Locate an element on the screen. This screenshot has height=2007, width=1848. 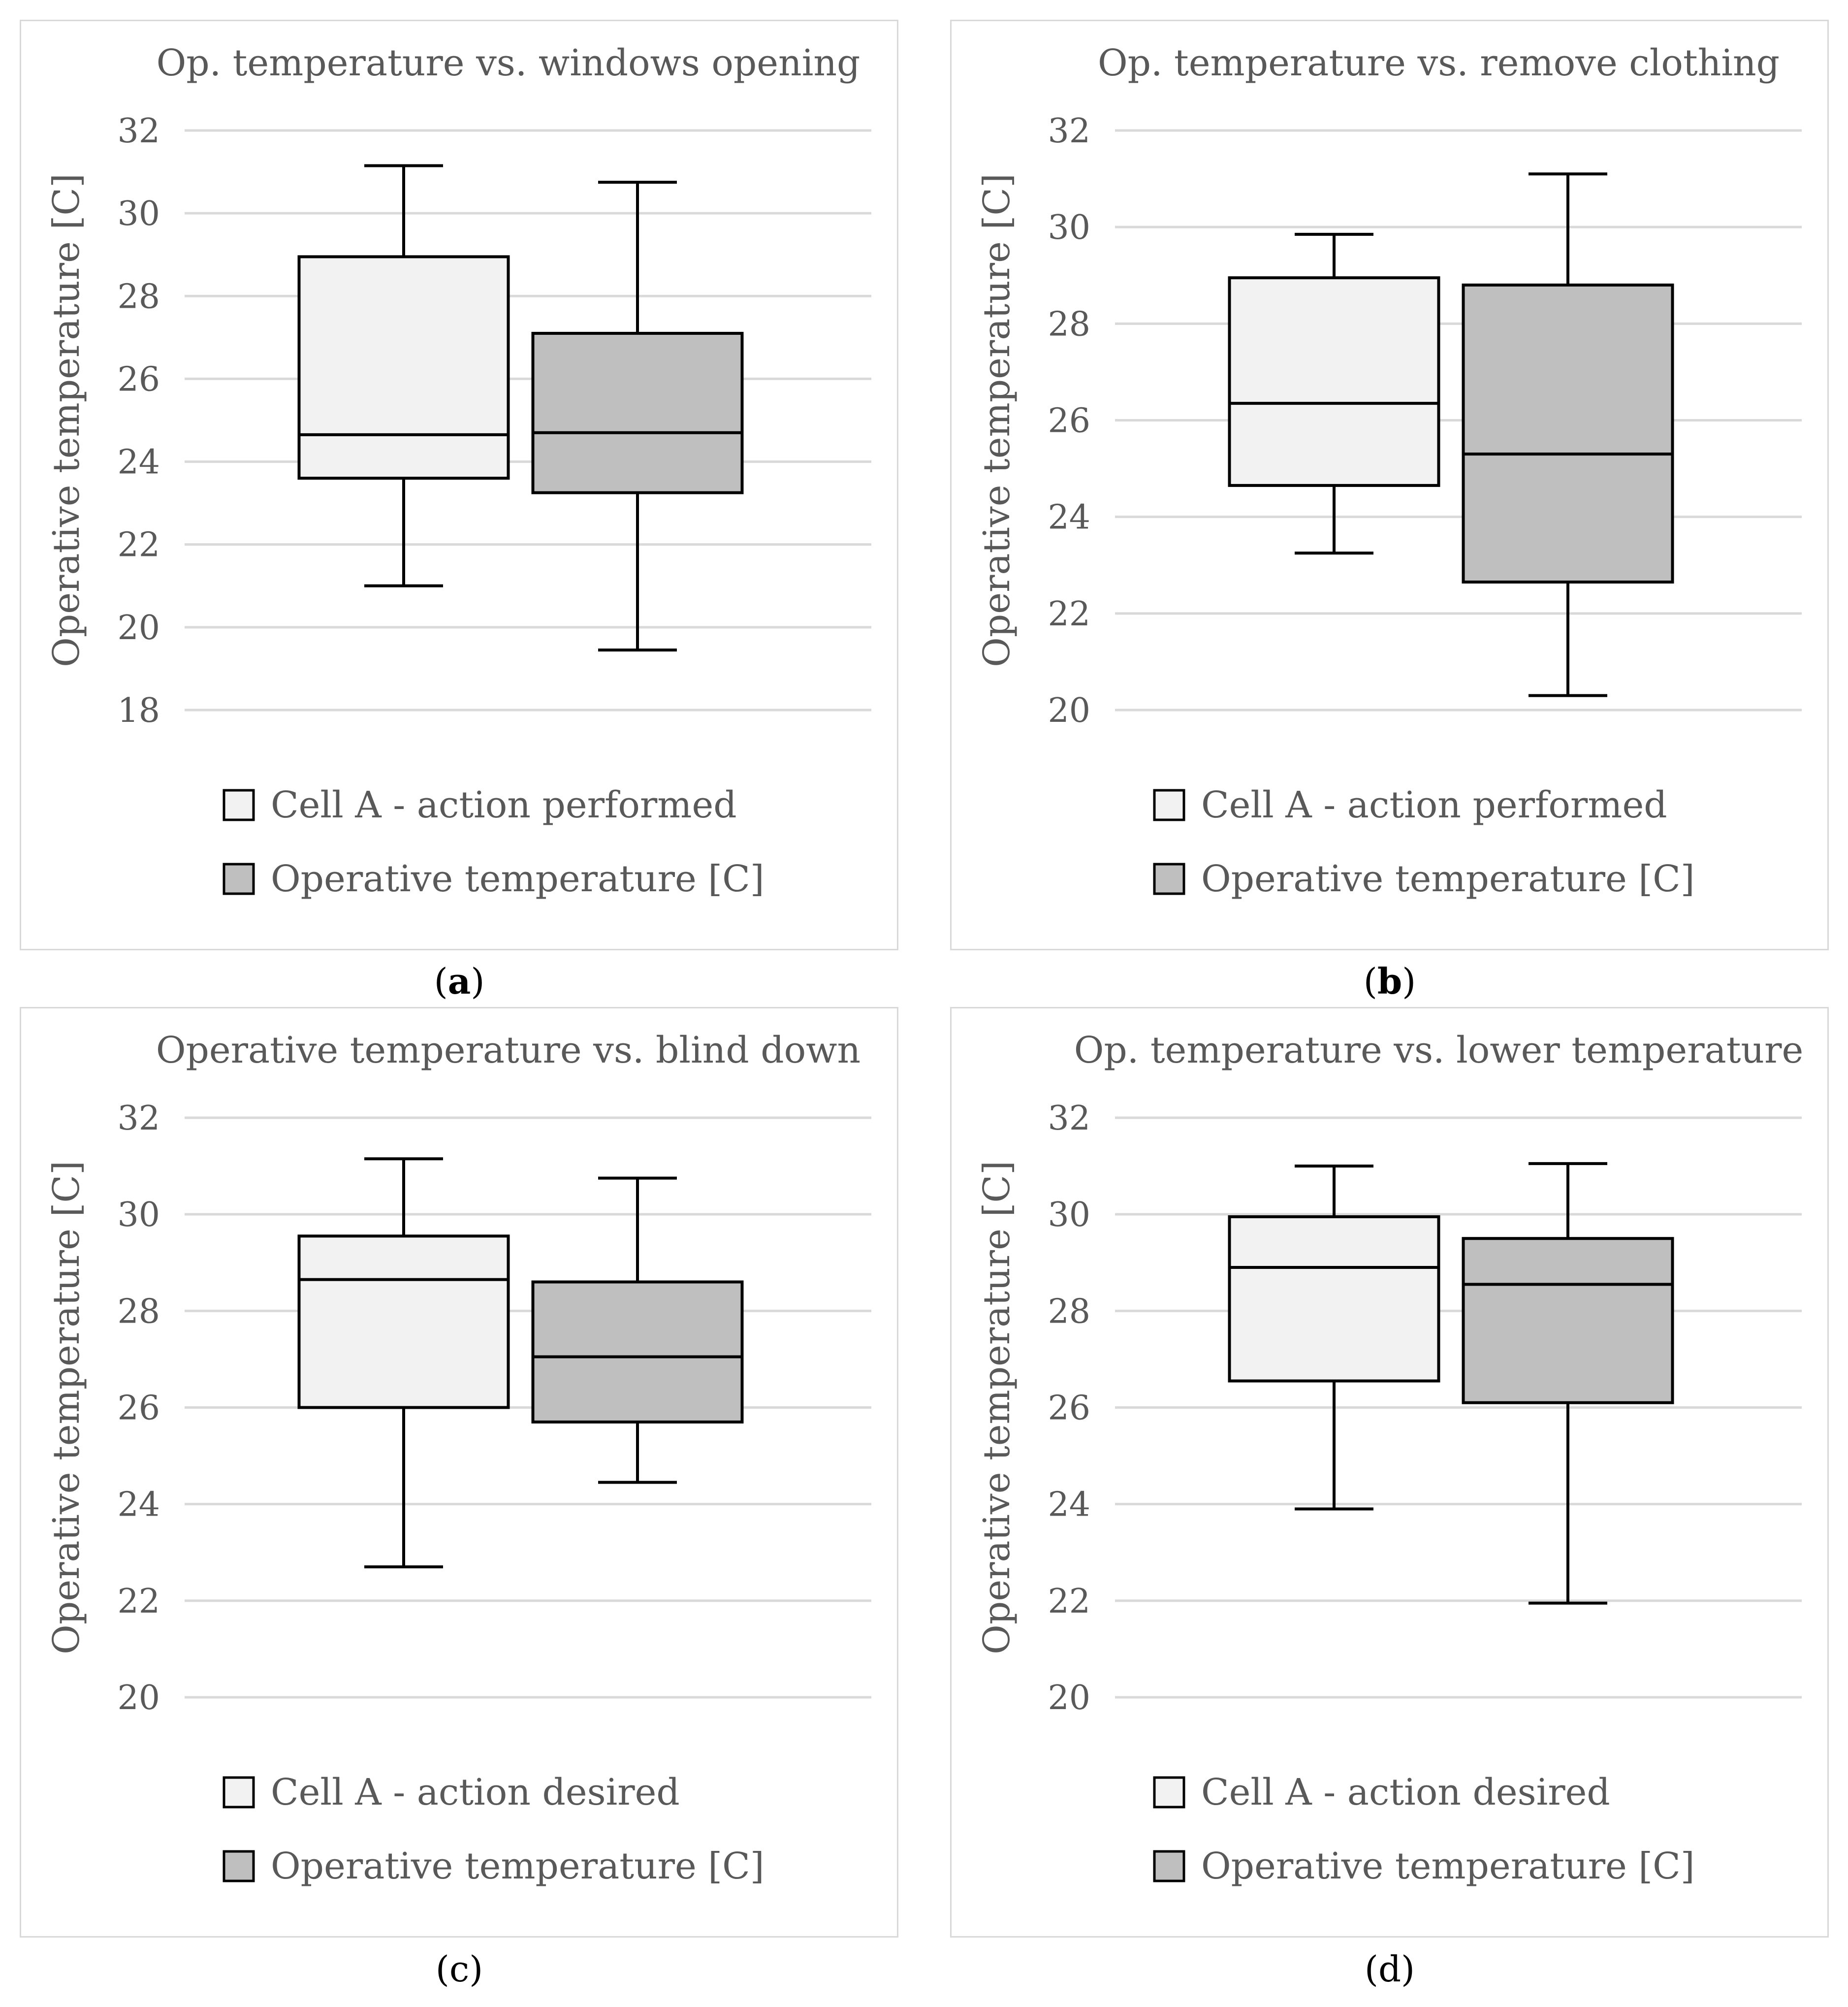
y-tick-label-a-32: 32 is located at coordinates (138, 131).